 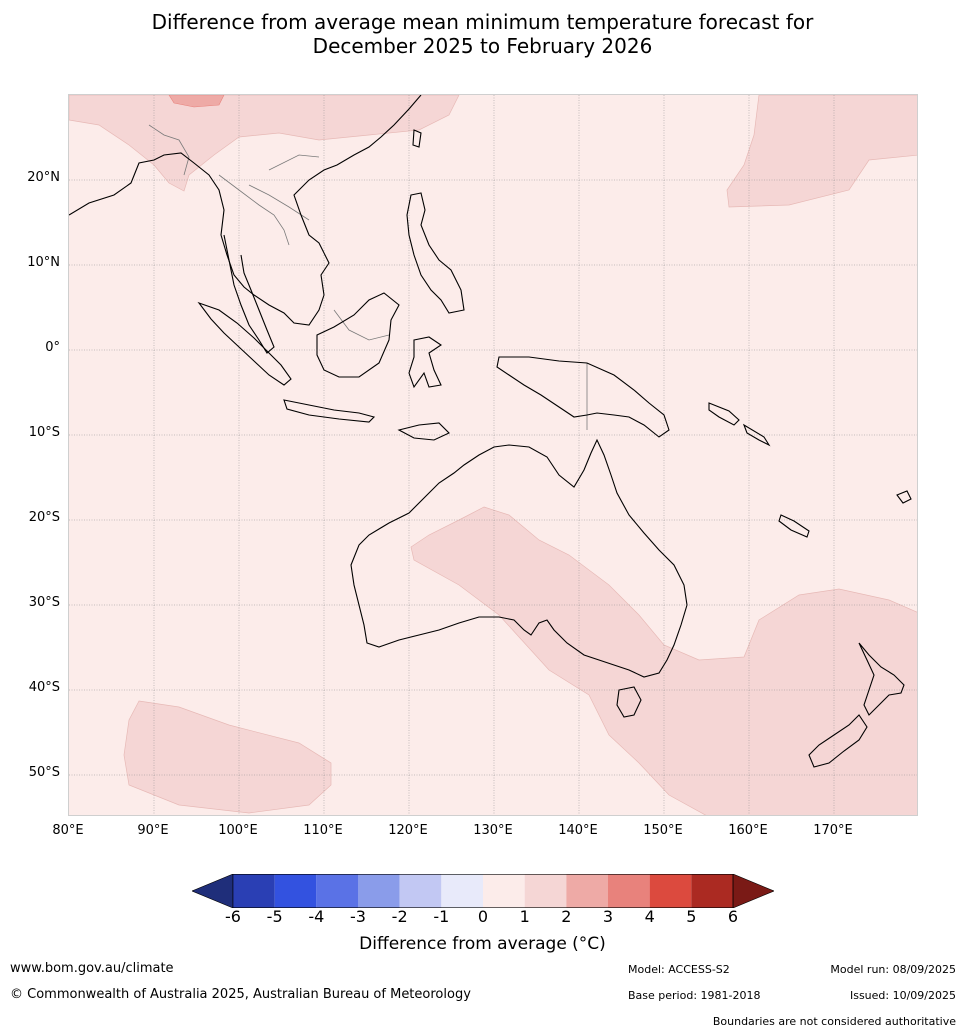 What do you see at coordinates (44, 602) in the screenshot?
I see `lat-tick-30s: 30°S` at bounding box center [44, 602].